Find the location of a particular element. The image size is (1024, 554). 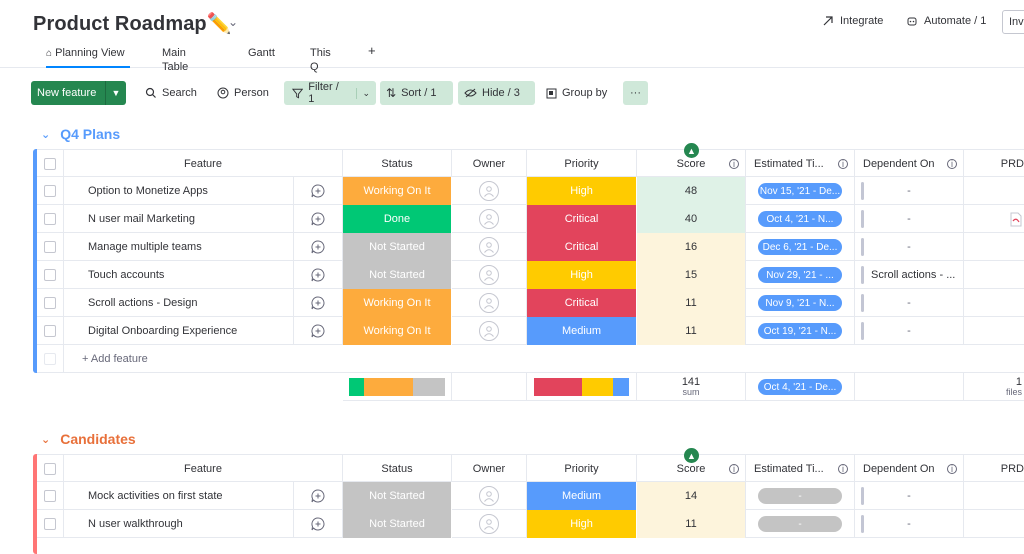

hide-button: Hide / 3 is located at coordinates (496, 93).